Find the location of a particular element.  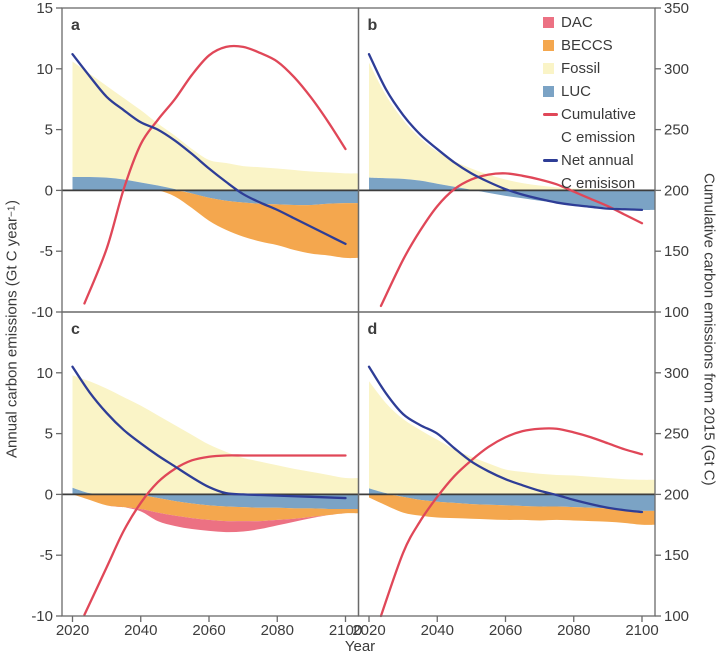

line-net-annual-panel-c is located at coordinates (209, 432).